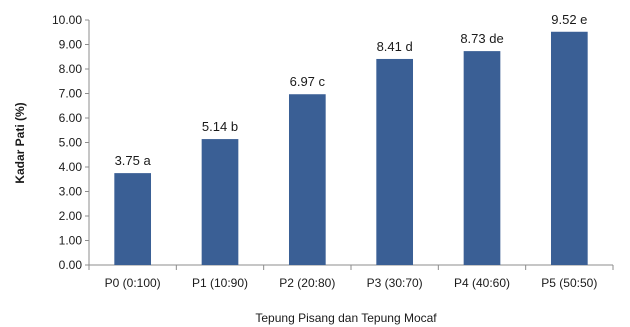  What do you see at coordinates (307, 283) in the screenshot?
I see `x-tick-label: P2 (20:80)` at bounding box center [307, 283].